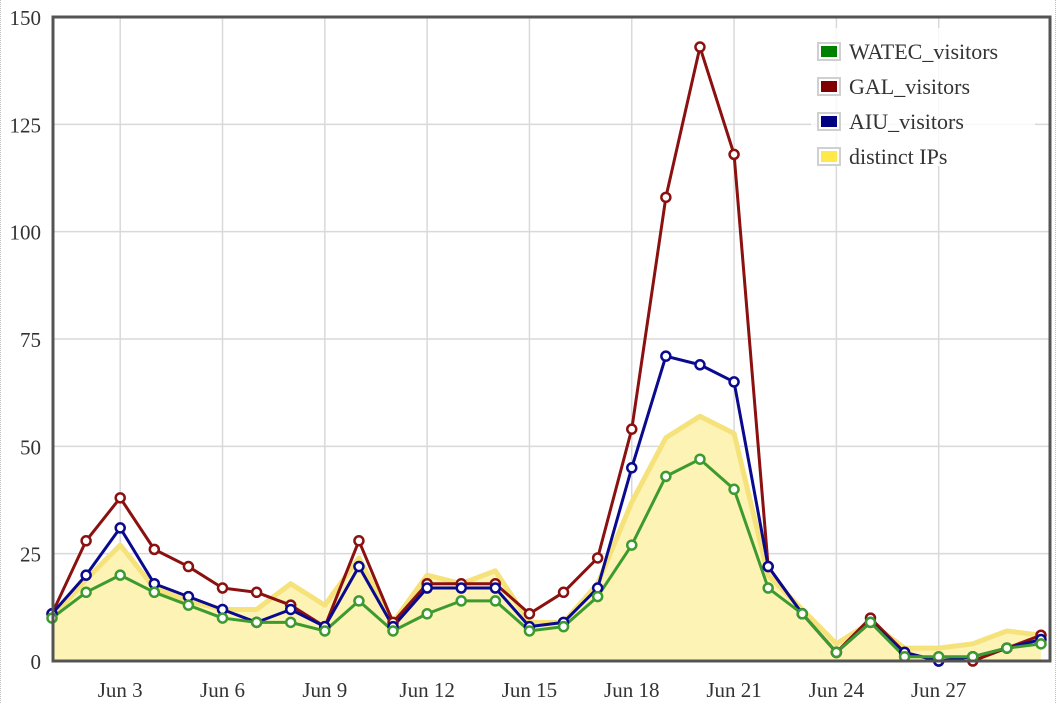  Describe the element at coordinates (26, 125) in the screenshot. I see `y-tick-label: 125` at that location.